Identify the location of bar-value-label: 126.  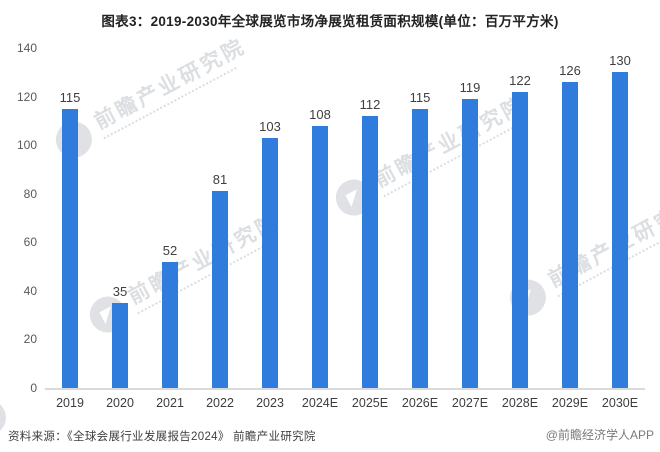
(570, 70).